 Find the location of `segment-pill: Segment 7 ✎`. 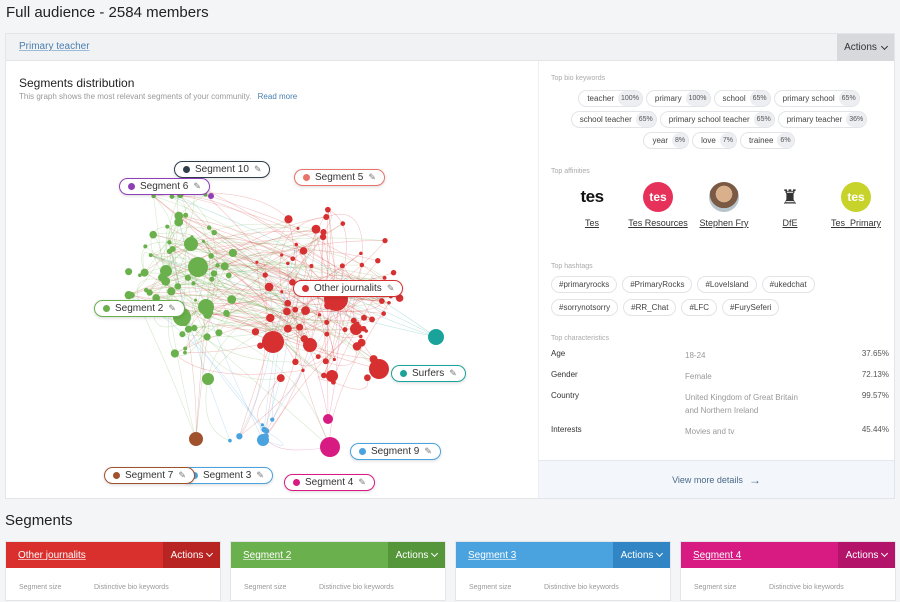

segment-pill: Segment 7 ✎ is located at coordinates (149, 475).